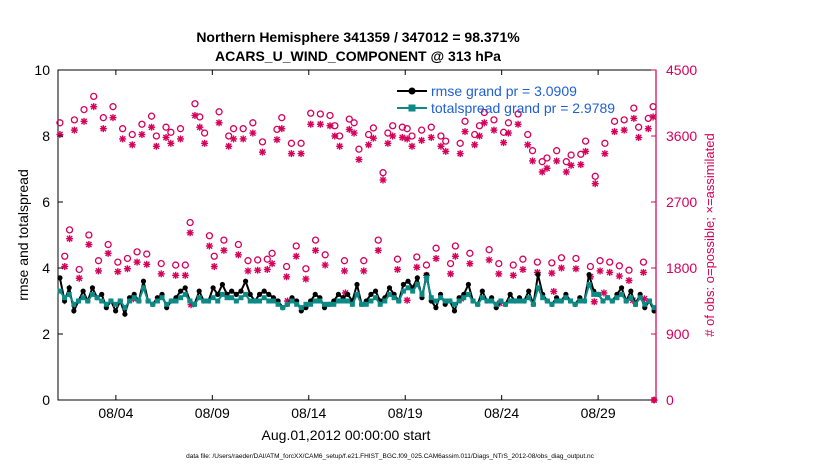 The height and width of the screenshot is (470, 830). Describe the element at coordinates (598, 413) in the screenshot. I see `x-tick-label: 08/29` at that location.